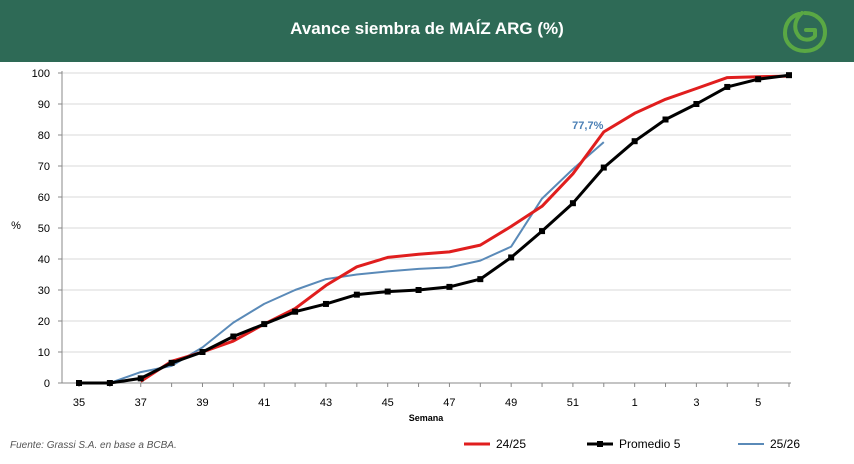  Describe the element at coordinates (264, 403) in the screenshot. I see `x-tick-label: 41` at that location.